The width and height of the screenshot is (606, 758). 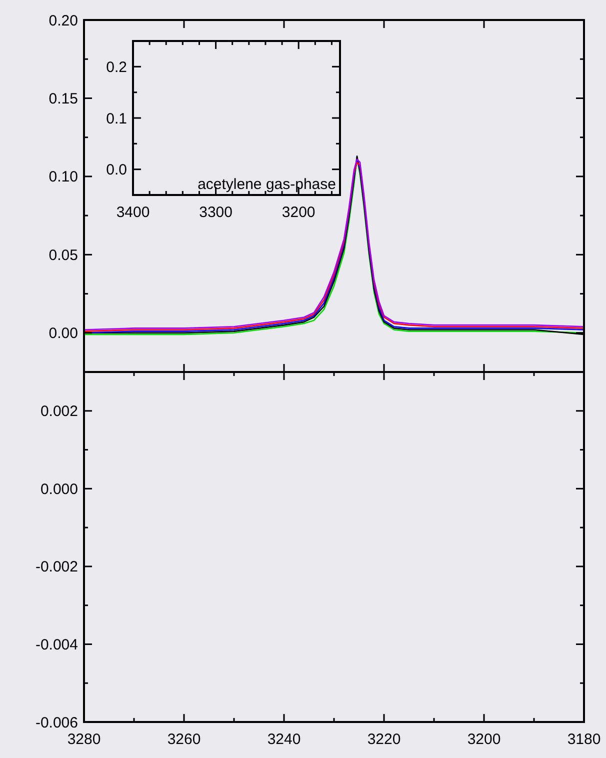 What do you see at coordinates (56, 645) in the screenshot?
I see `y-tick-label: -0.004` at bounding box center [56, 645].